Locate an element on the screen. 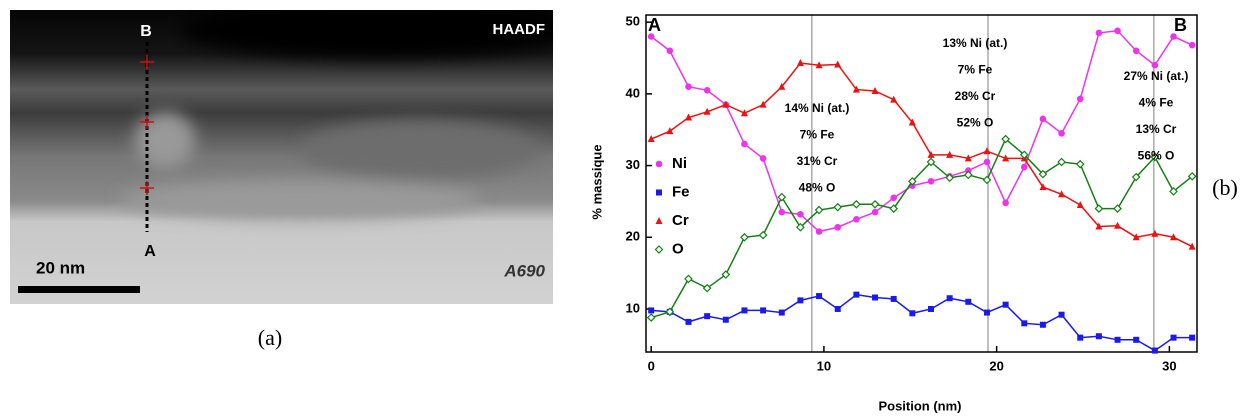  y-axis-label: % massique is located at coordinates (596, 181).